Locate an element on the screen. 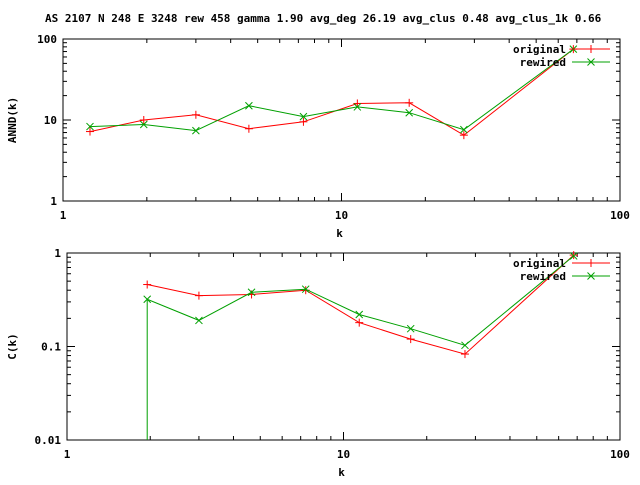 The image size is (640, 485). y-tick-label: 10 is located at coordinates (50, 120).